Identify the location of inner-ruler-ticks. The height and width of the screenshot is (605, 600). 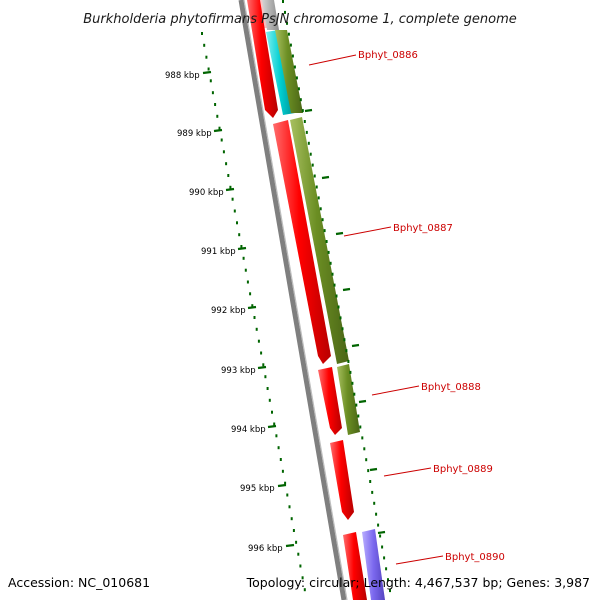
(345, 321).